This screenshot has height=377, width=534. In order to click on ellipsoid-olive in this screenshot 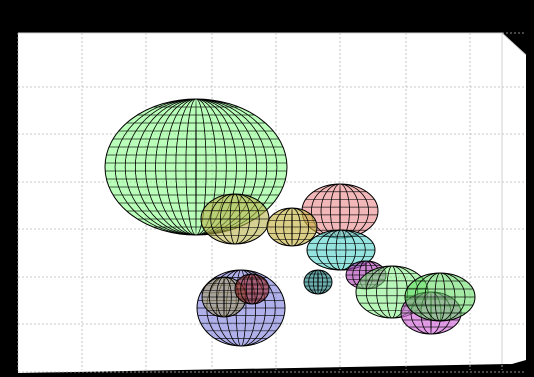, I will do `click(235, 219)`.